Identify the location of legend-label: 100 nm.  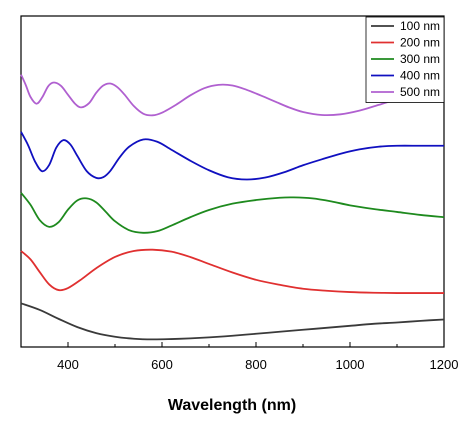
(420, 26).